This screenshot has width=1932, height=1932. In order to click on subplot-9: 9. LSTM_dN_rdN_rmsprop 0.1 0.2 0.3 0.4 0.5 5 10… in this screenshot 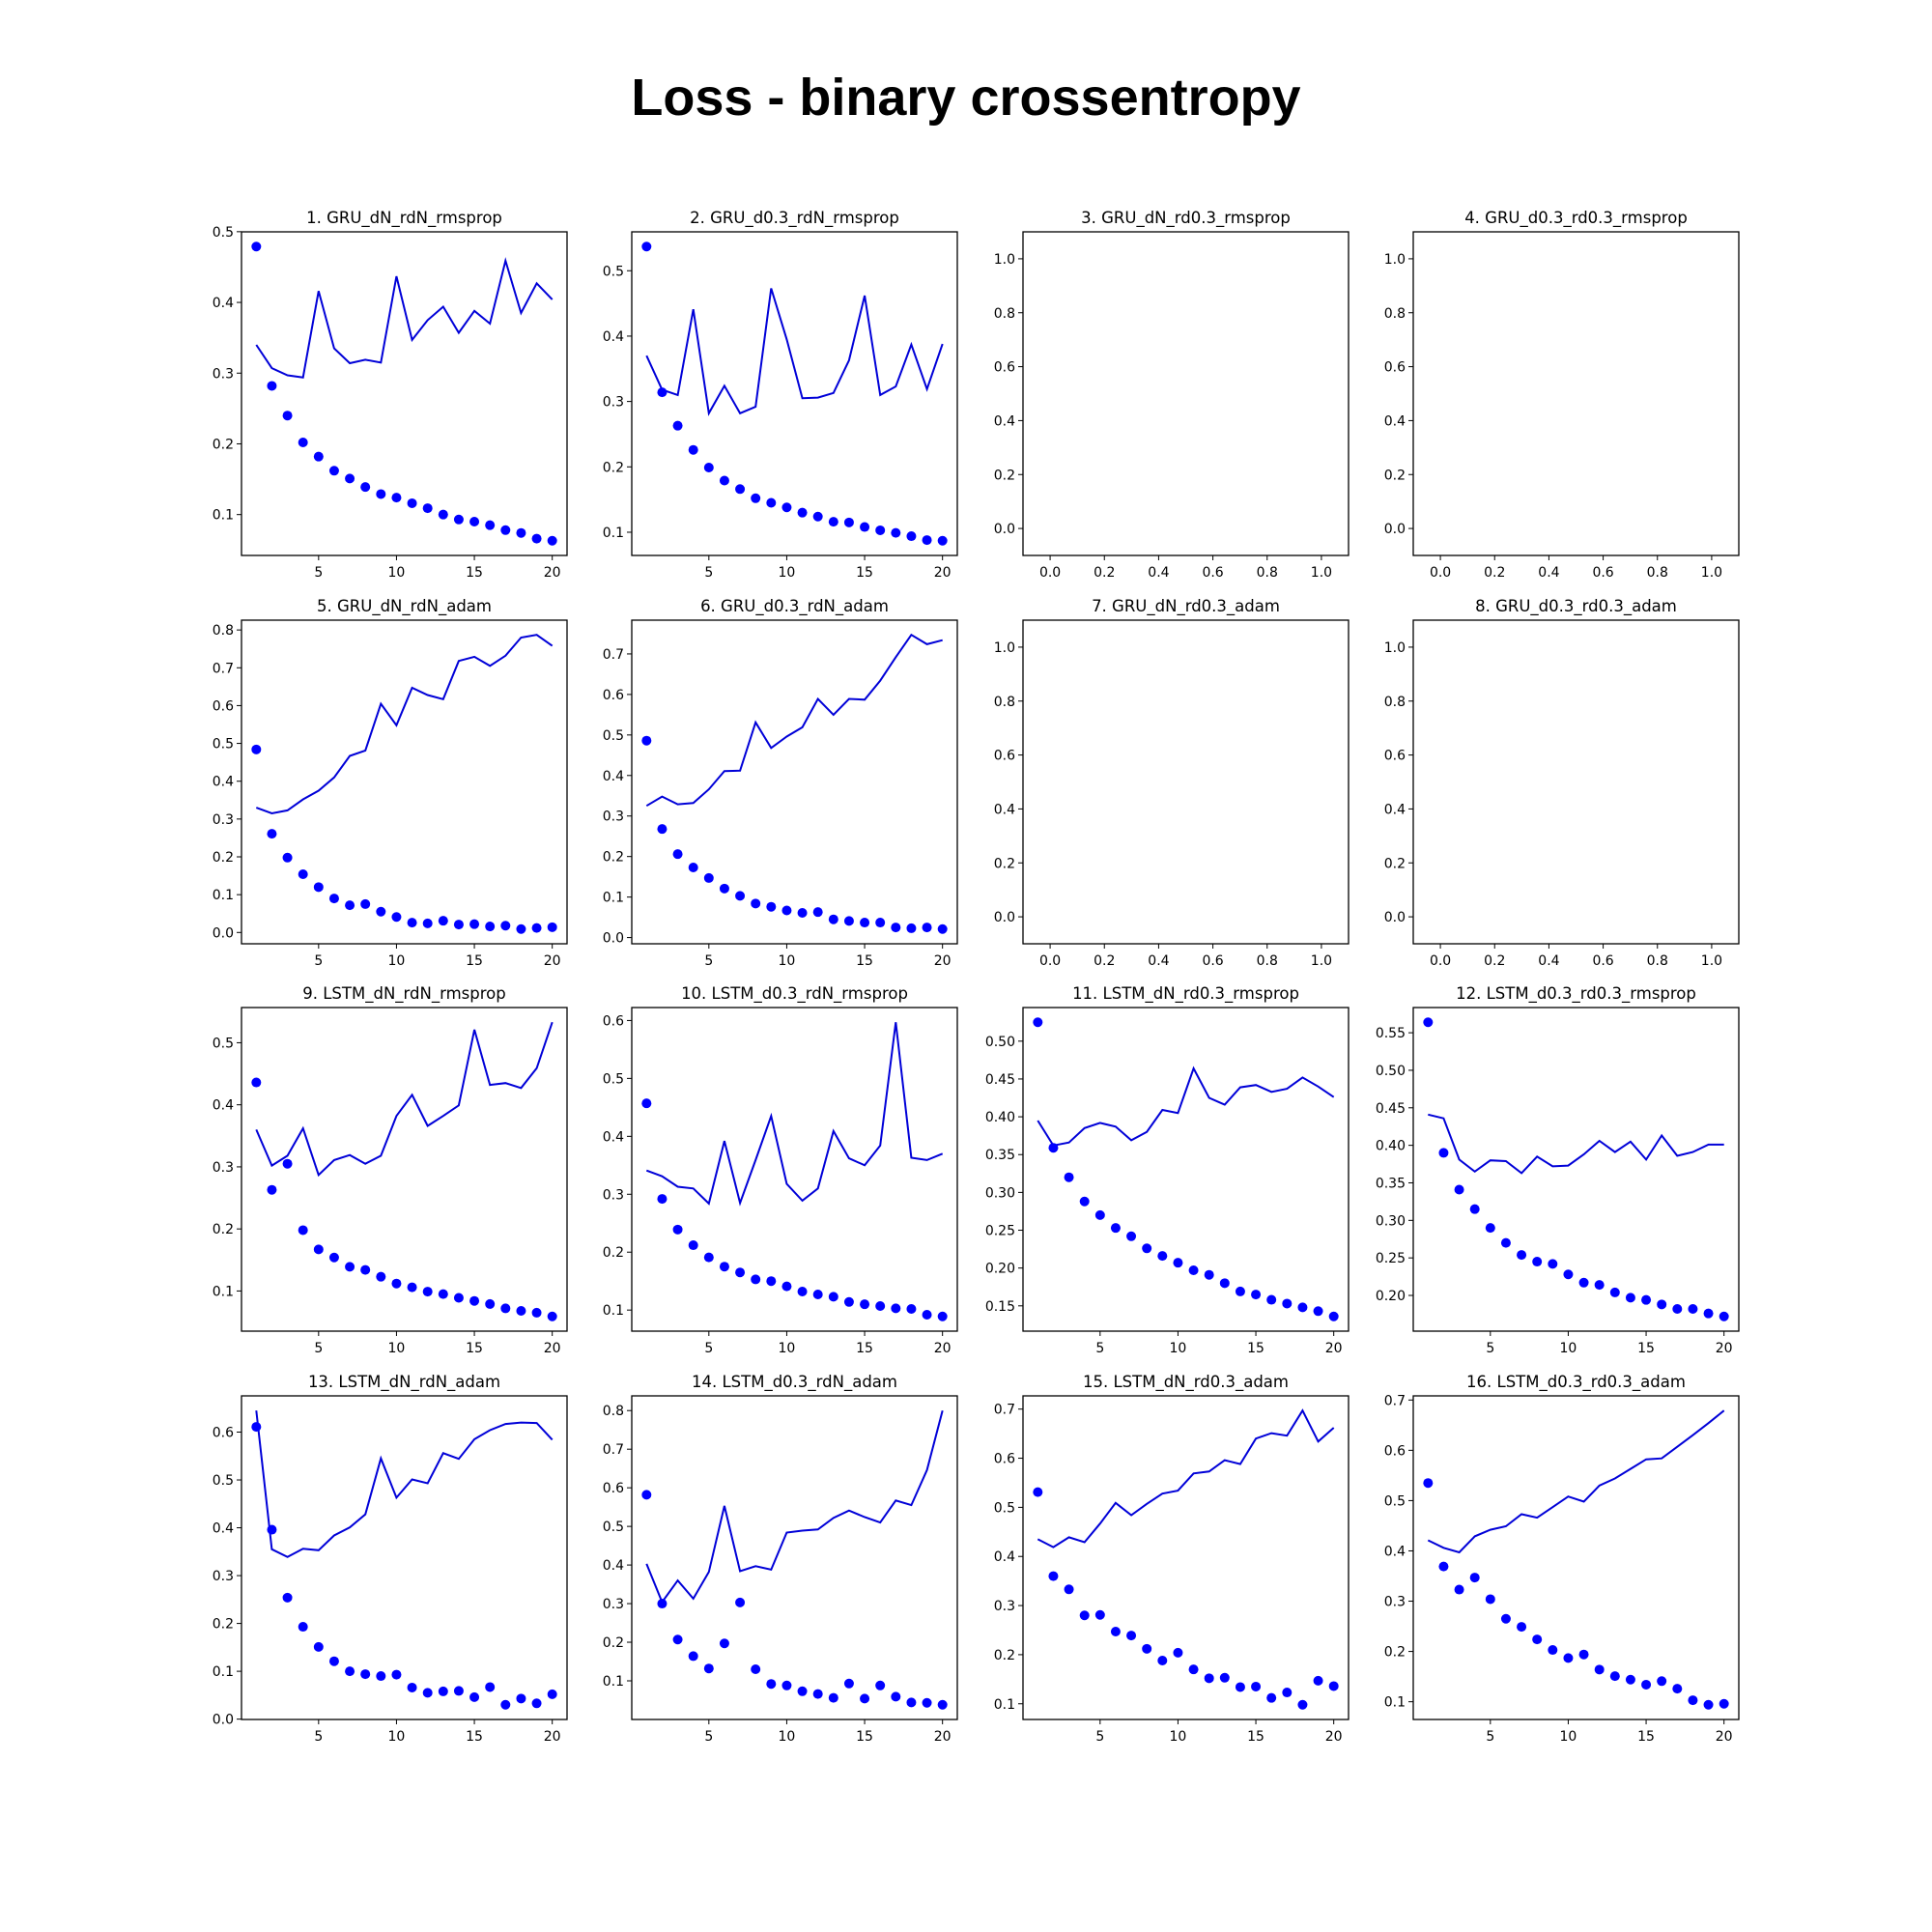, I will do `click(390, 1170)`.